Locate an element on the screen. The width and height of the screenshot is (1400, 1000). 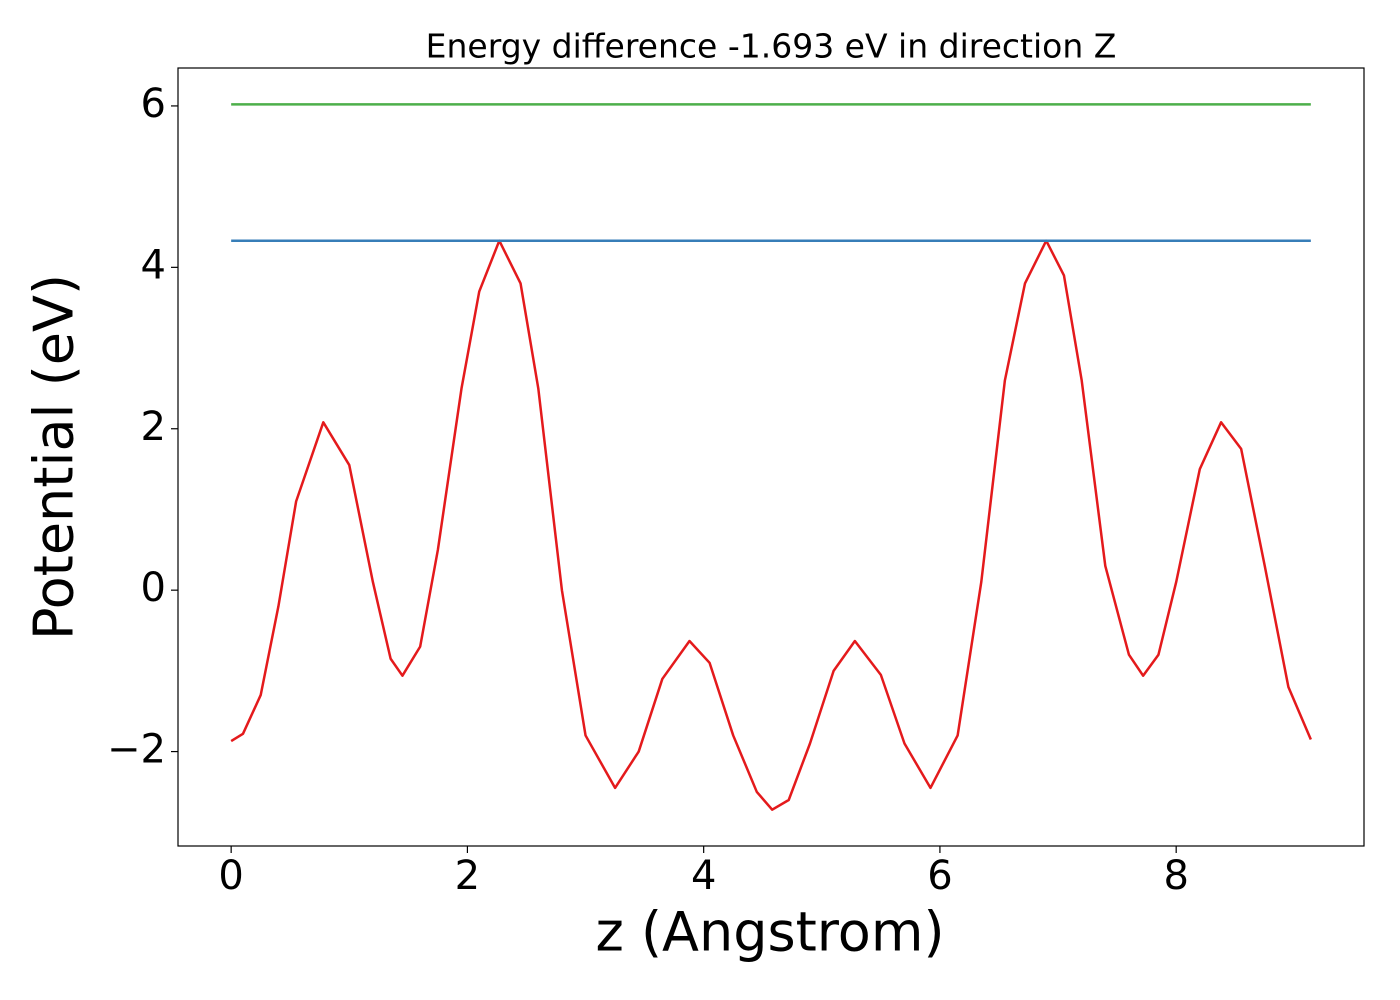
x-tick-label: 8 is located at coordinates (1175, 876).